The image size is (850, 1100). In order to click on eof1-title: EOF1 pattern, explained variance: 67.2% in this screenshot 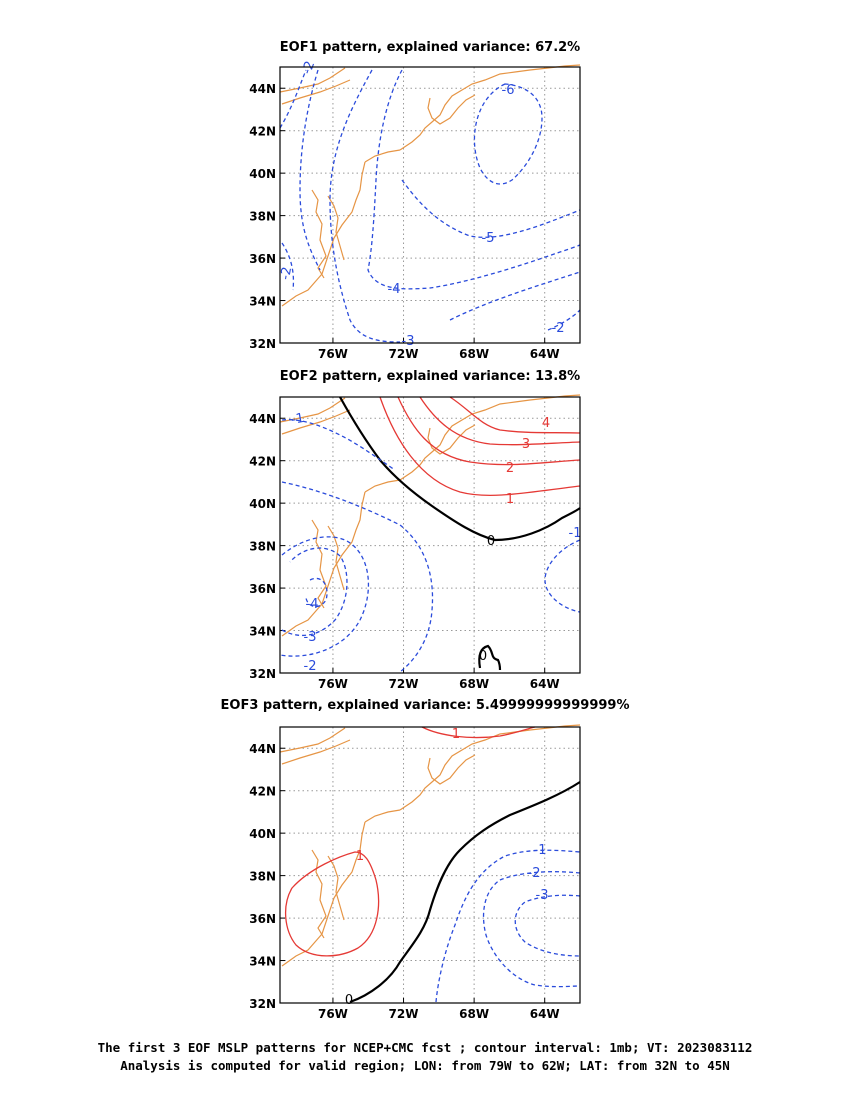, I will do `click(430, 47)`.